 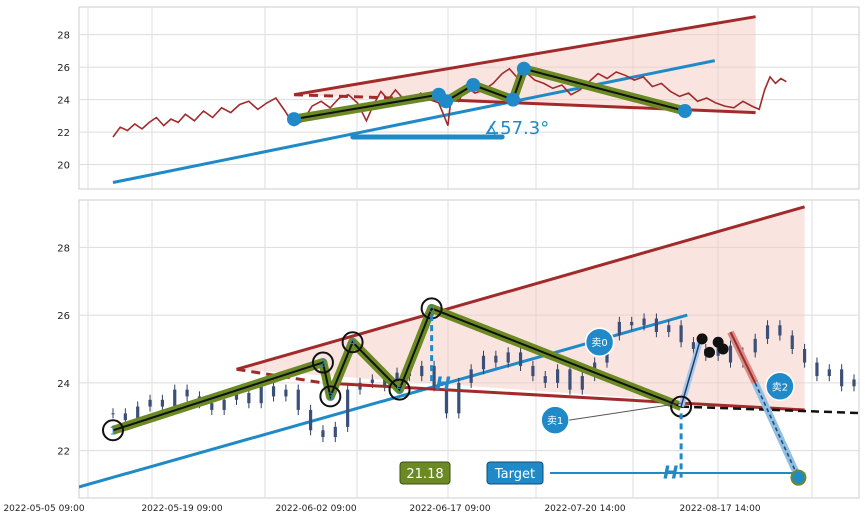 I want to click on top-y-ticks: 20 22 24 26 28, so click(x=63, y=101).